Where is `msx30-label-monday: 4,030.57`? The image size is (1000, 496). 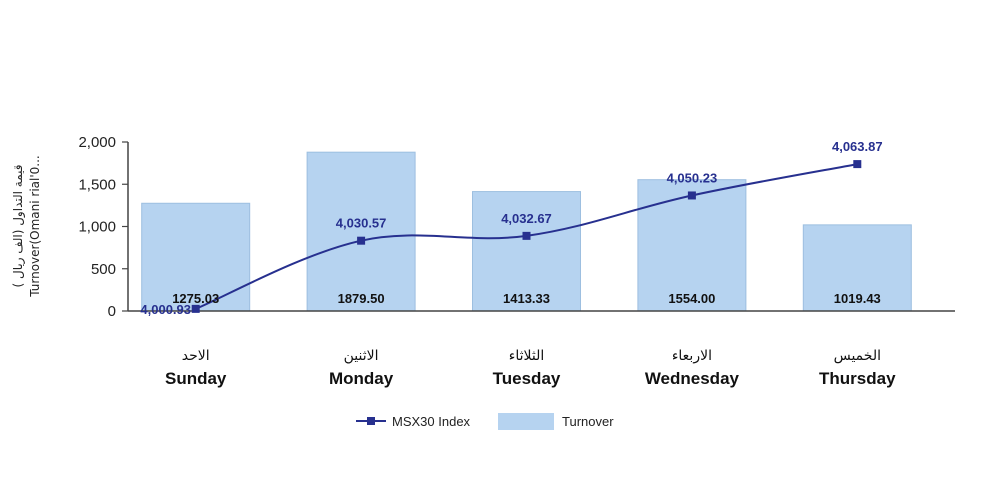
msx30-label-monday: 4,030.57 is located at coordinates (361, 223).